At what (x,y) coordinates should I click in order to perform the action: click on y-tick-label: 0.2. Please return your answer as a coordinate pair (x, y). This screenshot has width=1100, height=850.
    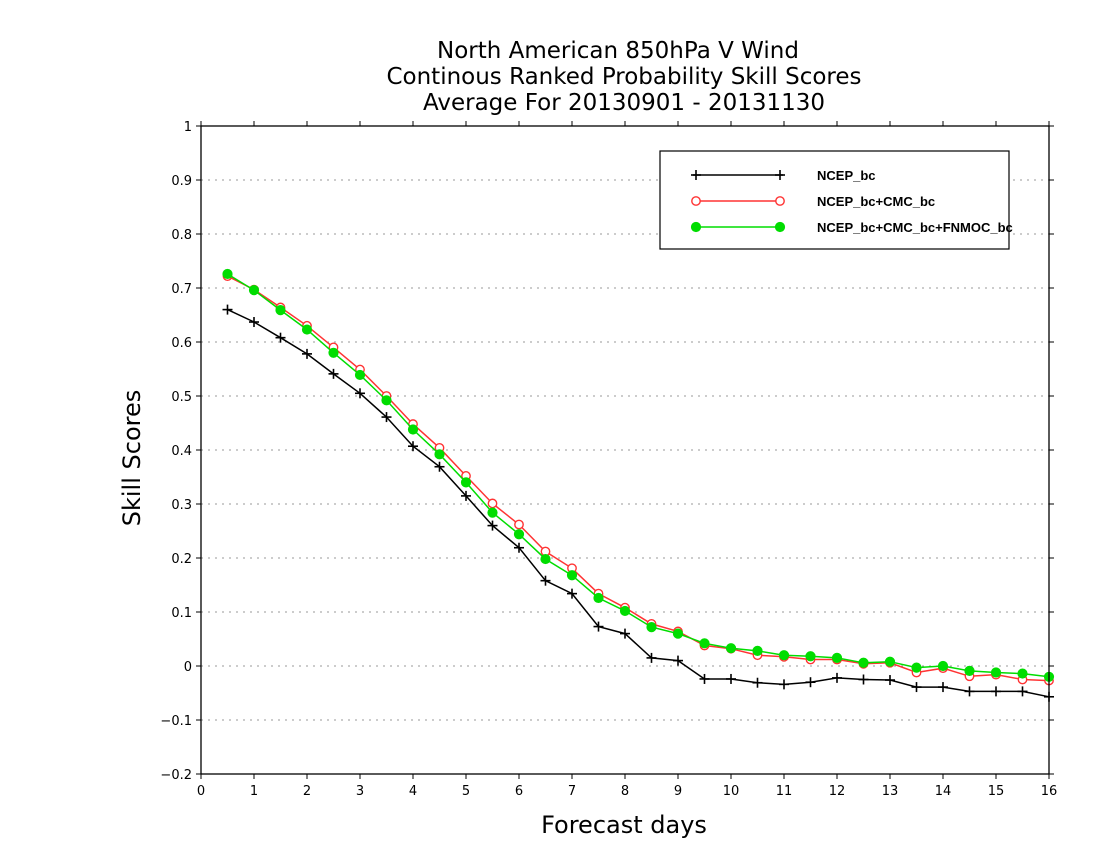
    Looking at the image, I should click on (181, 559).